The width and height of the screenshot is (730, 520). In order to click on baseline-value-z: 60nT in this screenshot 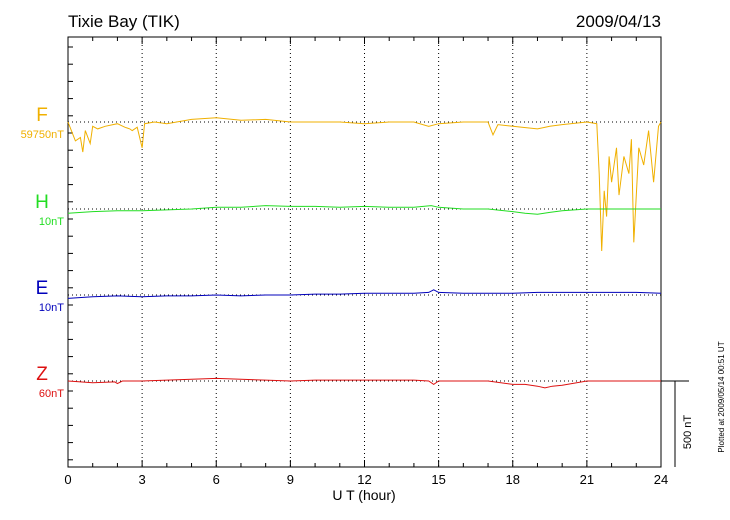, I will do `click(51, 394)`.